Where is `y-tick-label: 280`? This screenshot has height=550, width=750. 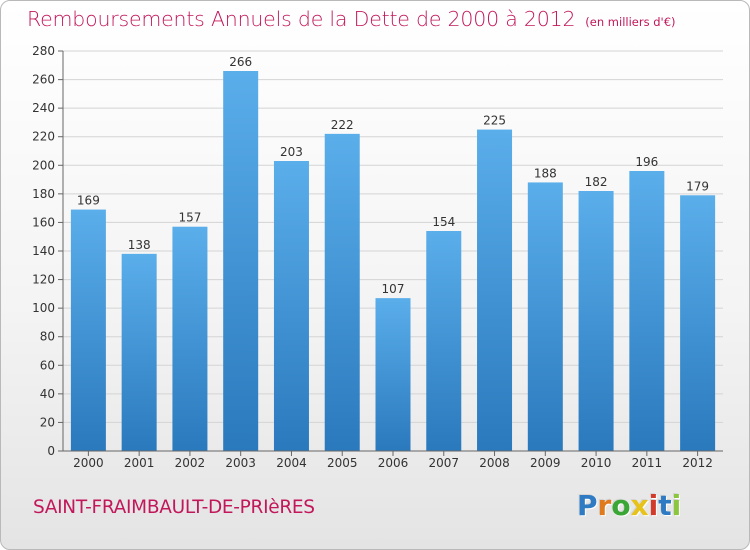
y-tick-label: 280 is located at coordinates (43, 51).